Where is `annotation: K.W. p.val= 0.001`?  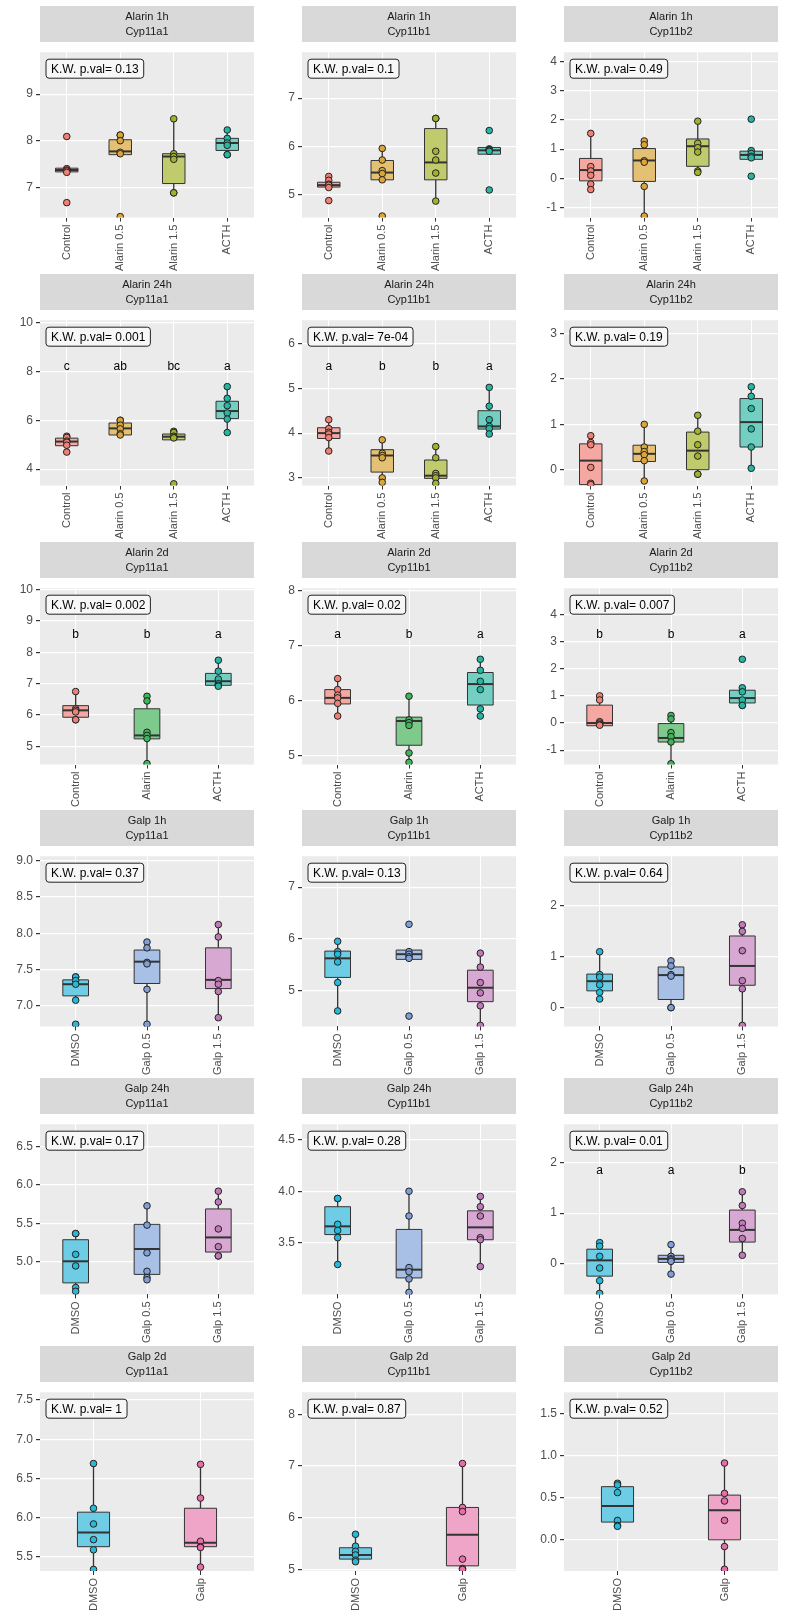 annotation: K.W. p.val= 0.001 is located at coordinates (98, 336).